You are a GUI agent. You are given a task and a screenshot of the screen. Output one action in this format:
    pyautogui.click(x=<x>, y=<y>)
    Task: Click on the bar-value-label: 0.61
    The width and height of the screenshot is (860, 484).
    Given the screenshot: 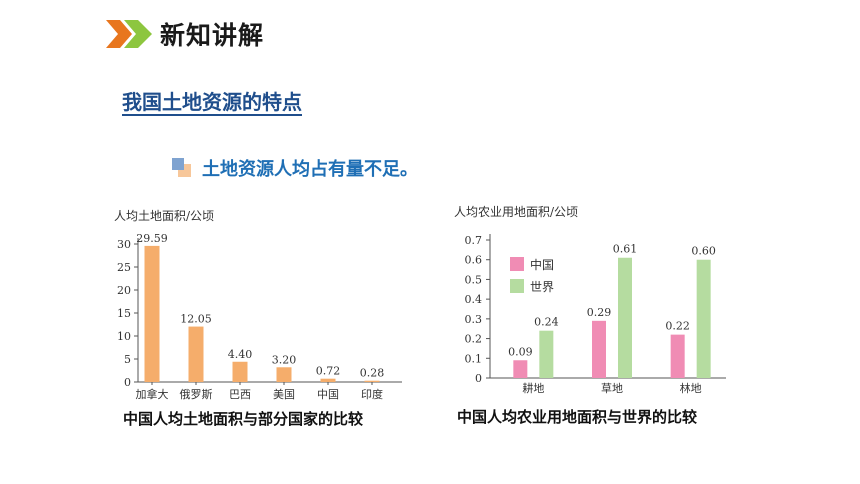 What is the action you would take?
    pyautogui.click(x=625, y=249)
    